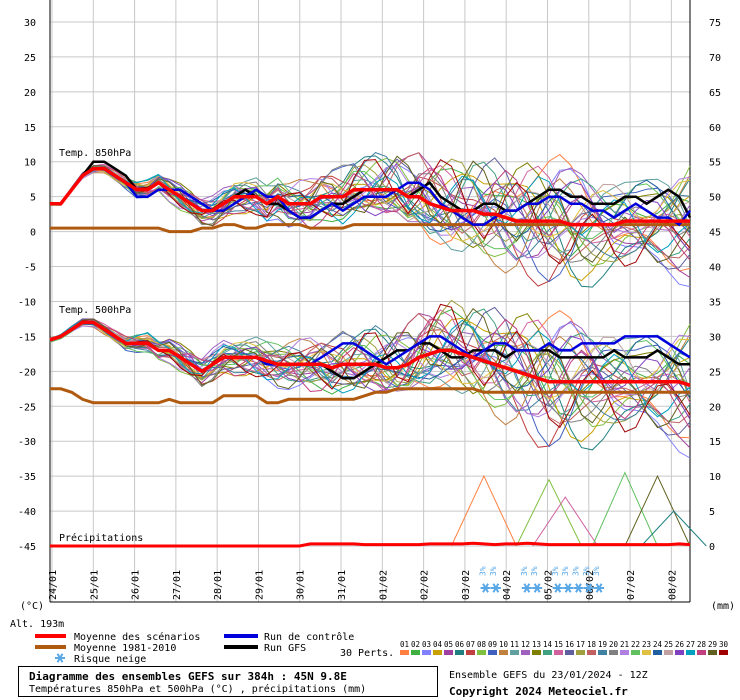  I want to click on left-axis: 30 25 20 15 10 5 0 -5 -10 -15 -20 -25 -30 -35 -40 -45, so click(27, 285).